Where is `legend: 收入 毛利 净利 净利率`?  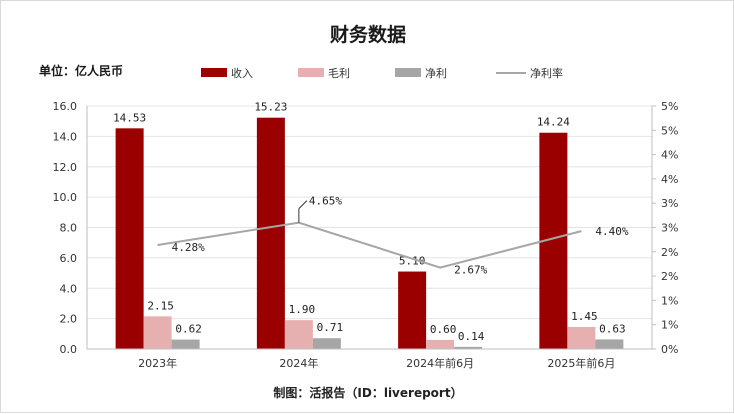 legend: 收入 毛利 净利 净利率 is located at coordinates (382, 73).